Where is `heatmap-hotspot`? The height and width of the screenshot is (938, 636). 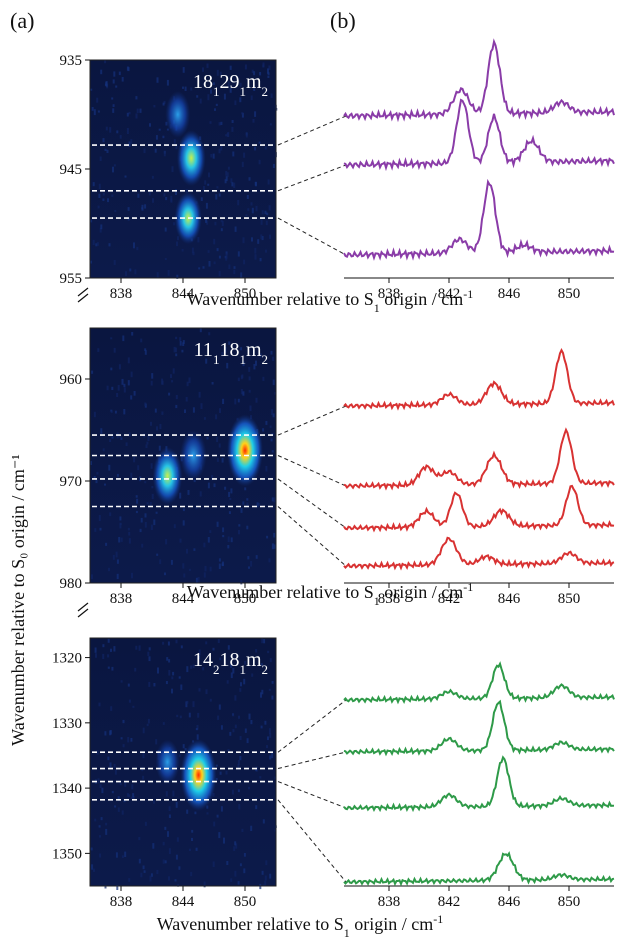 heatmap-hotspot is located at coordinates (198, 775).